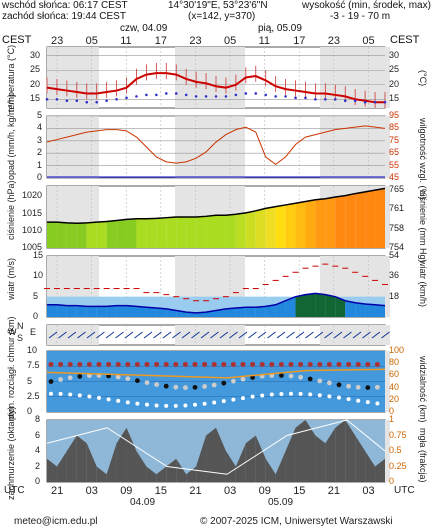 This screenshot has height=530, width=434. What do you see at coordinates (299, 491) in the screenshot?
I see `bottom-hour-label: 15` at bounding box center [299, 491].